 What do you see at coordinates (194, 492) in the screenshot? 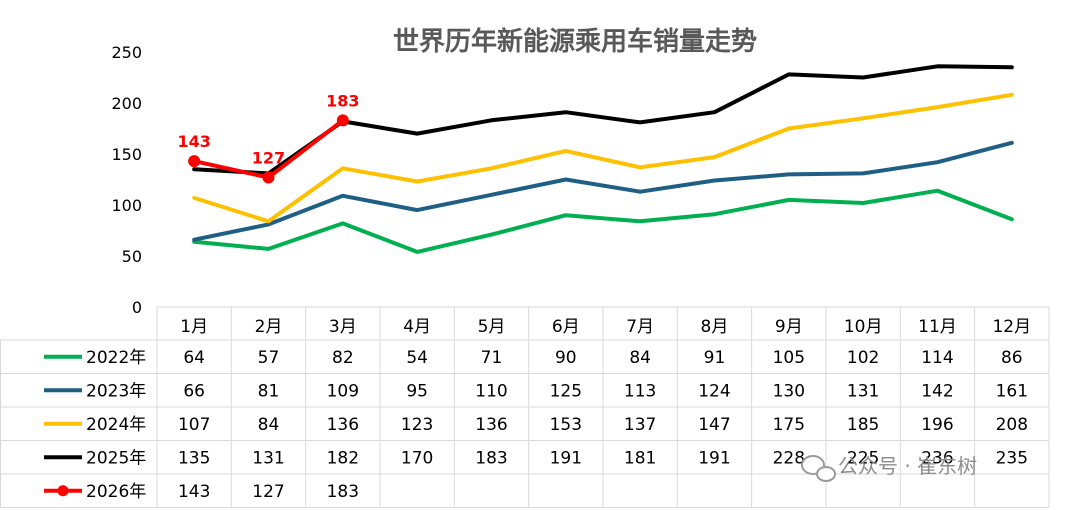
I see `table-cell: 143` at bounding box center [194, 492].